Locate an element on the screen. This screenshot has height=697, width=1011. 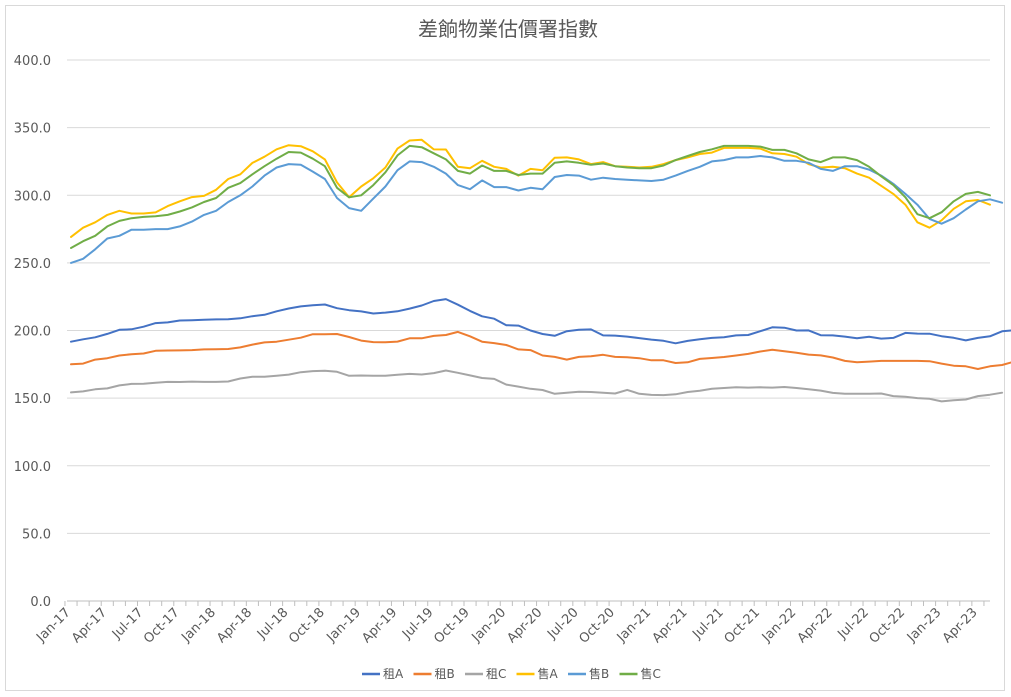
x-tick-label: Apr-23 is located at coordinates (960, 625).